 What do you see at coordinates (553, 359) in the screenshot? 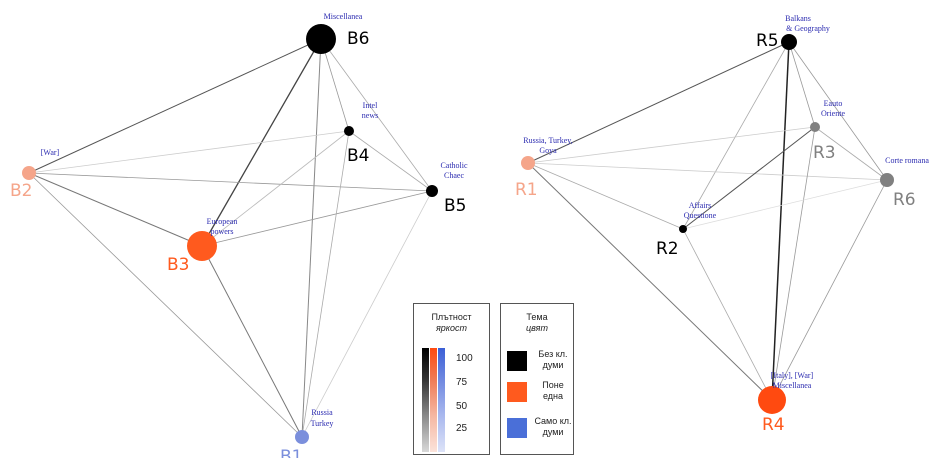
I see `topic-label: Без кл. думи` at bounding box center [553, 359].